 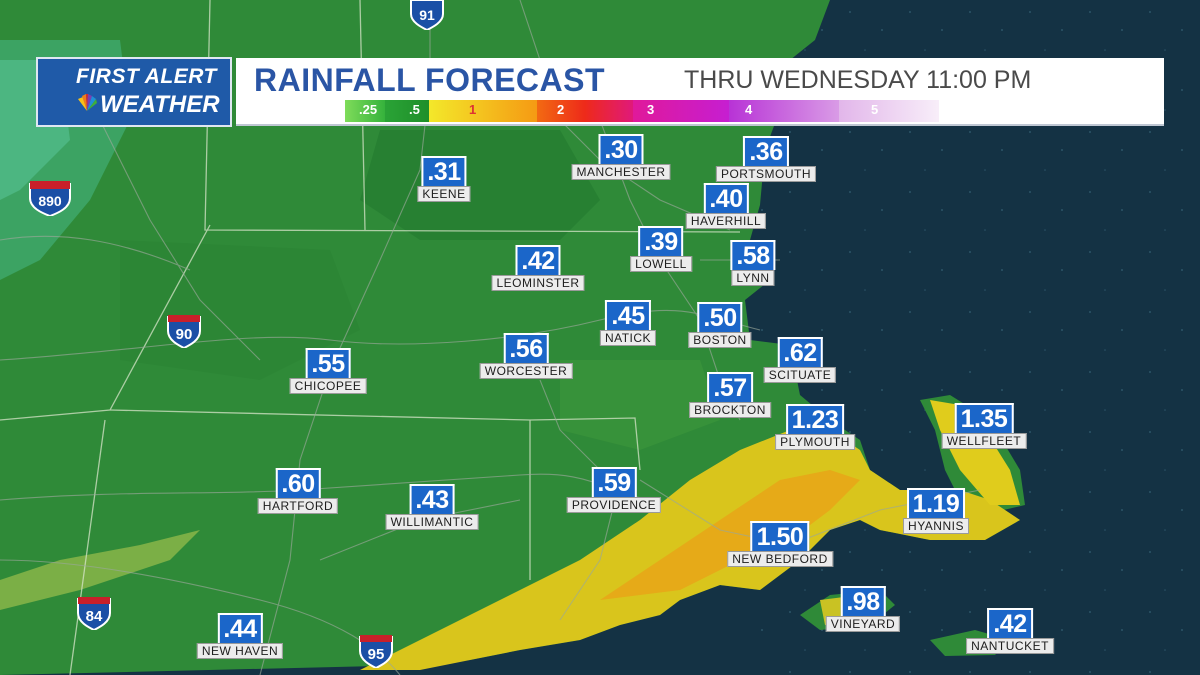 I want to click on rainfall-value: .98, so click(x=863, y=601).